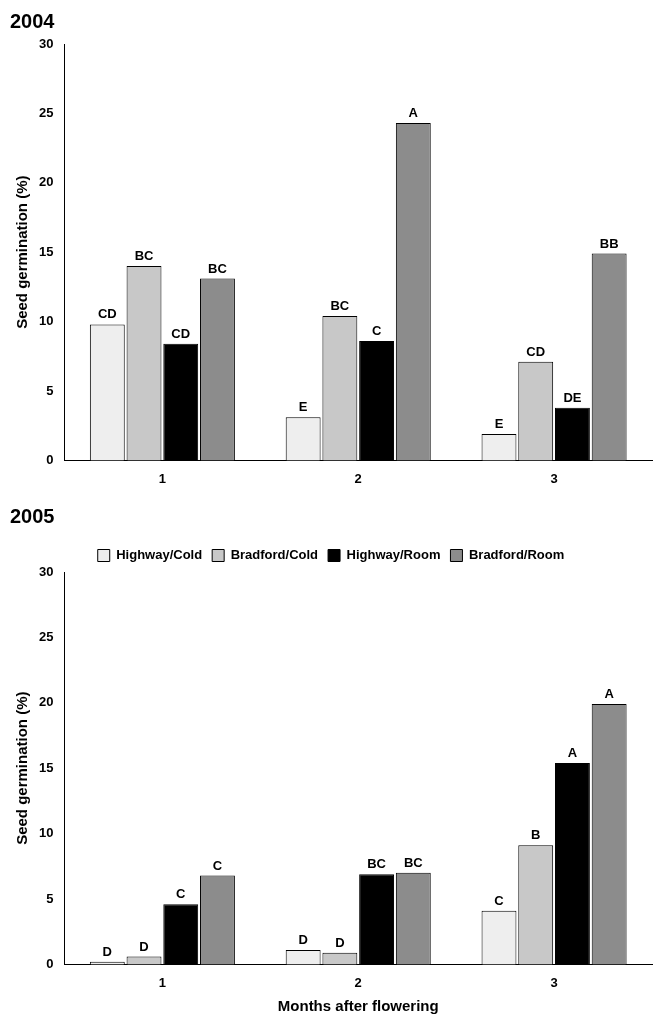 The height and width of the screenshot is (1028, 672). I want to click on legend-label: Highway/Room, so click(393, 555).